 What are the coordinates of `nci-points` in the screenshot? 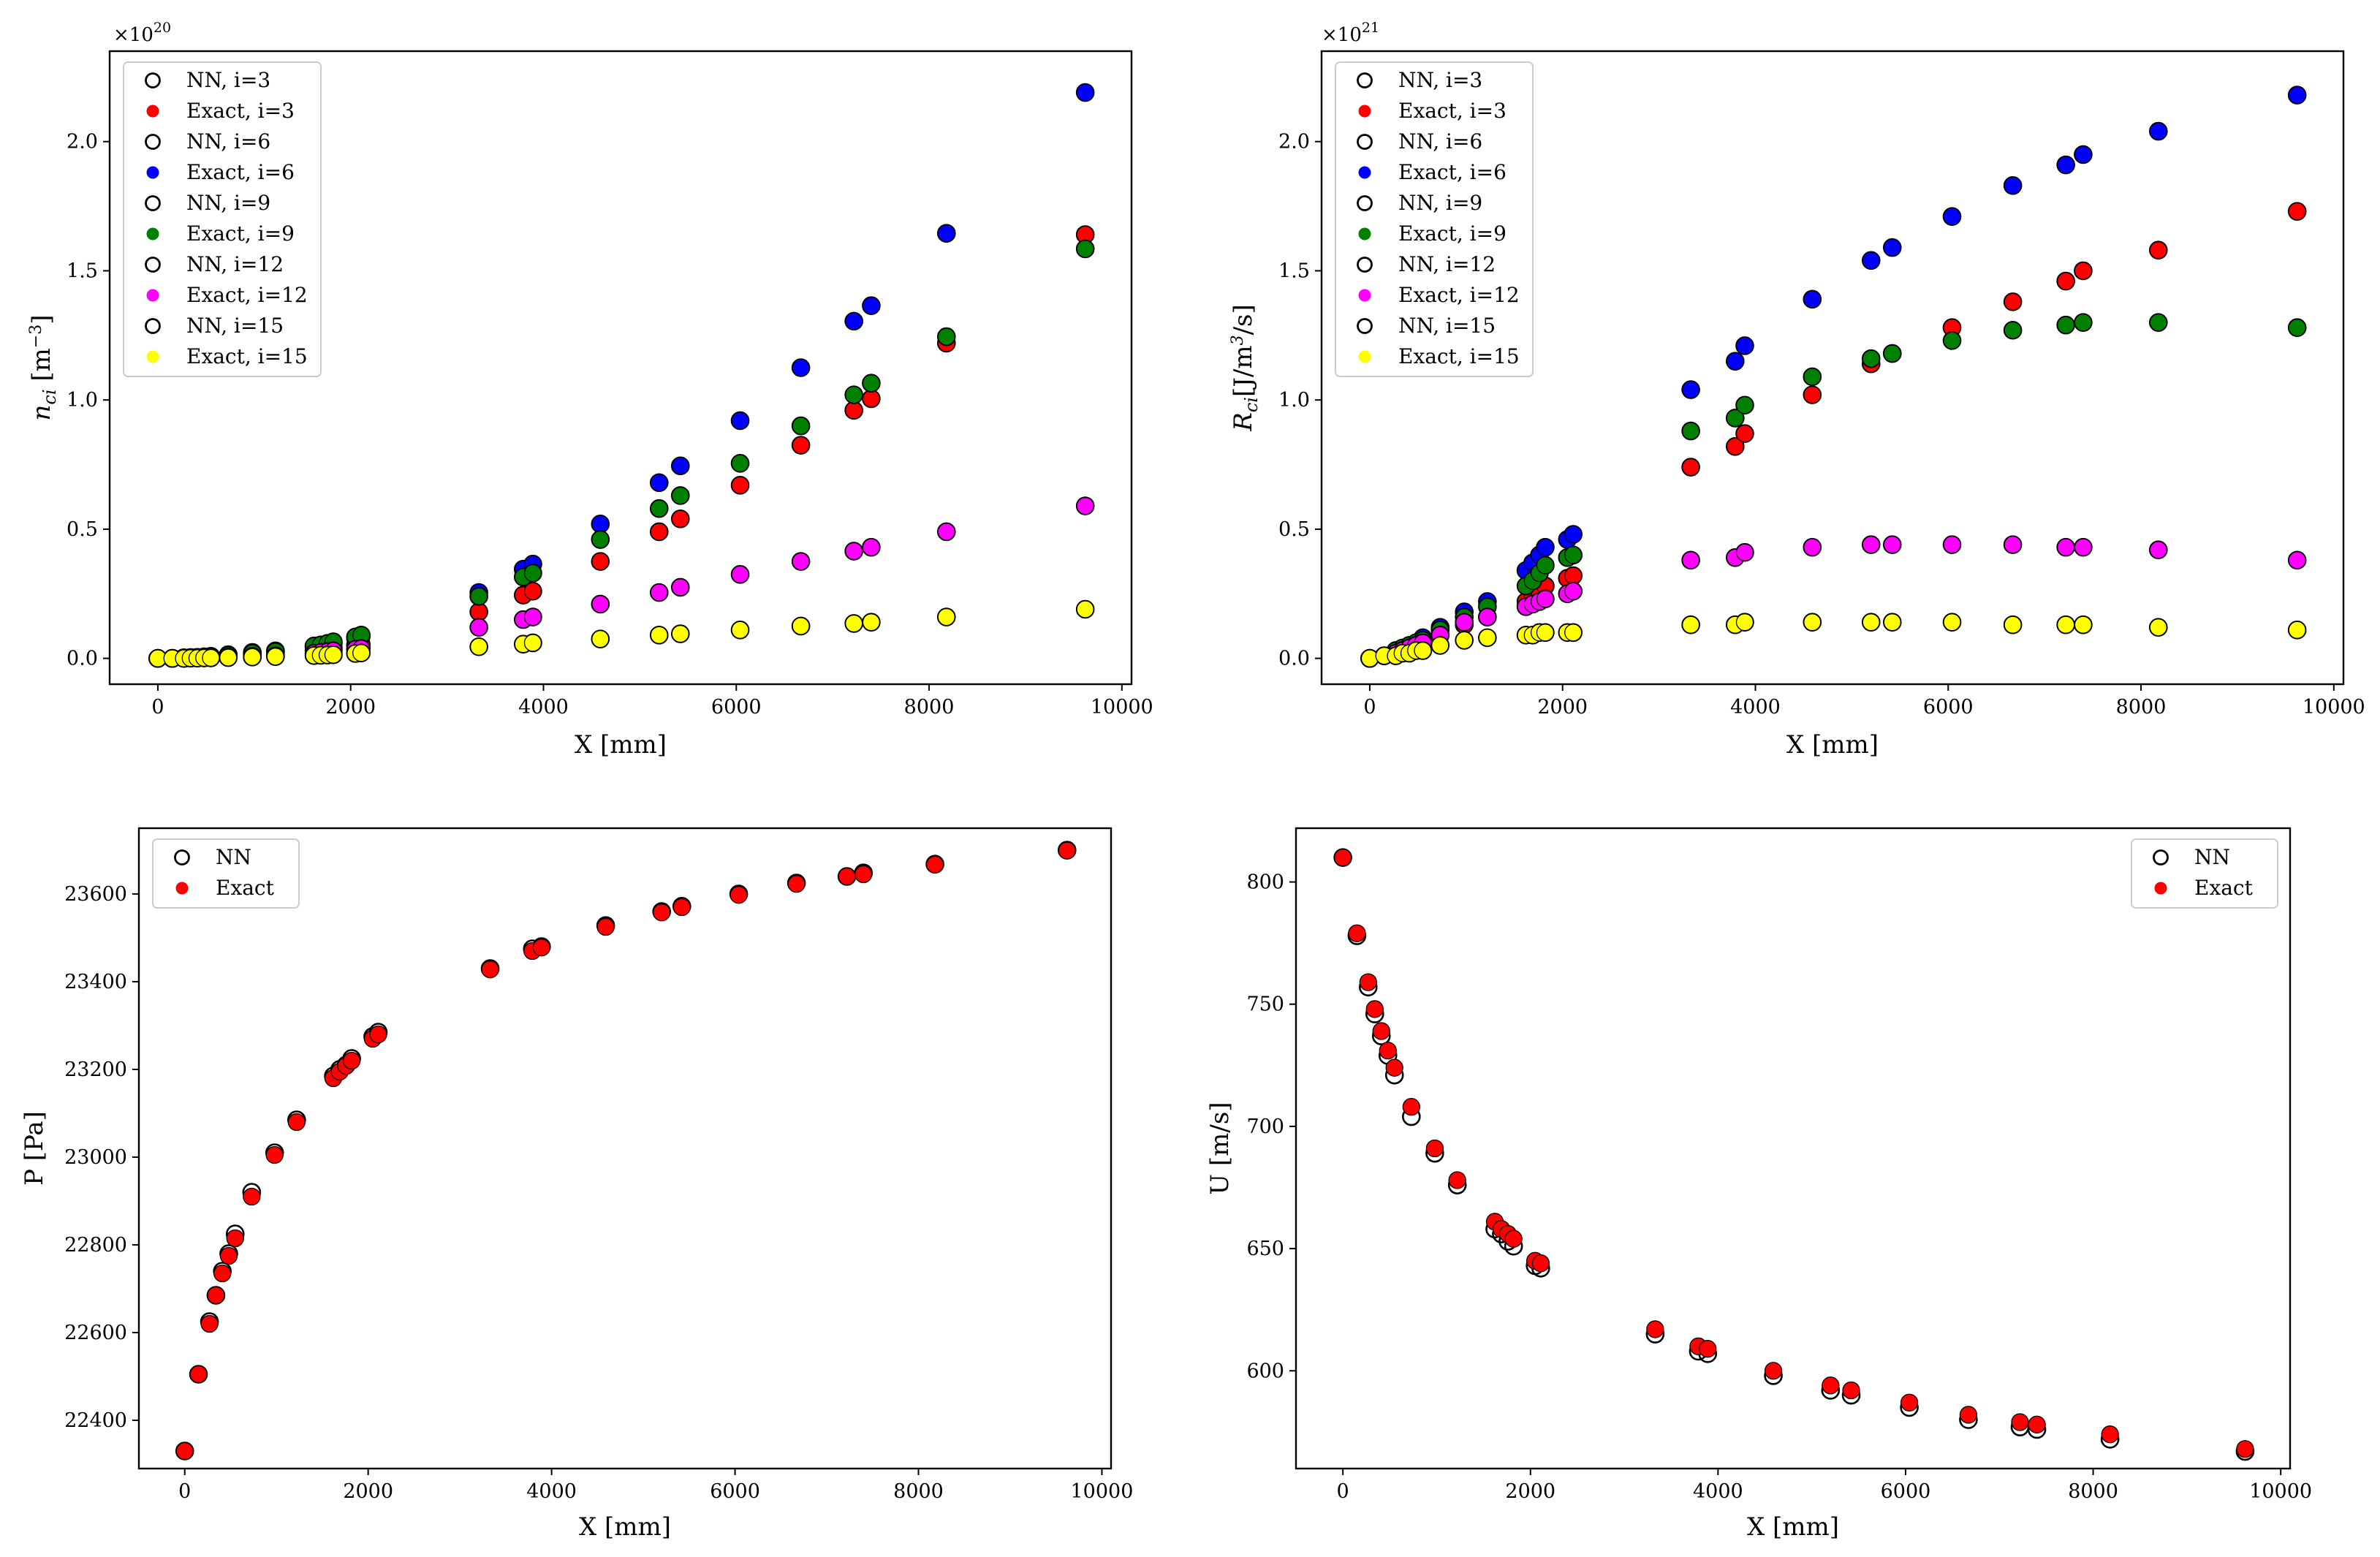 It's located at (621, 375).